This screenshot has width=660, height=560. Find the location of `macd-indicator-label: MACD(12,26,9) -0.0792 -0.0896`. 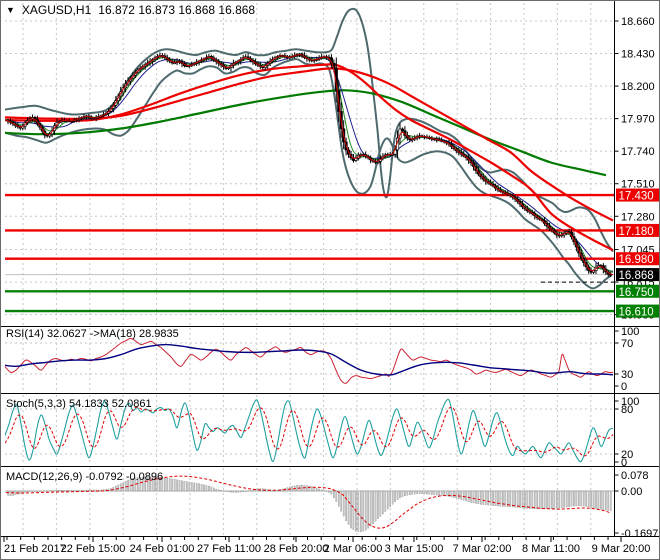

macd-indicator-label: MACD(12,26,9) -0.0792 -0.0896 is located at coordinates (85, 477).